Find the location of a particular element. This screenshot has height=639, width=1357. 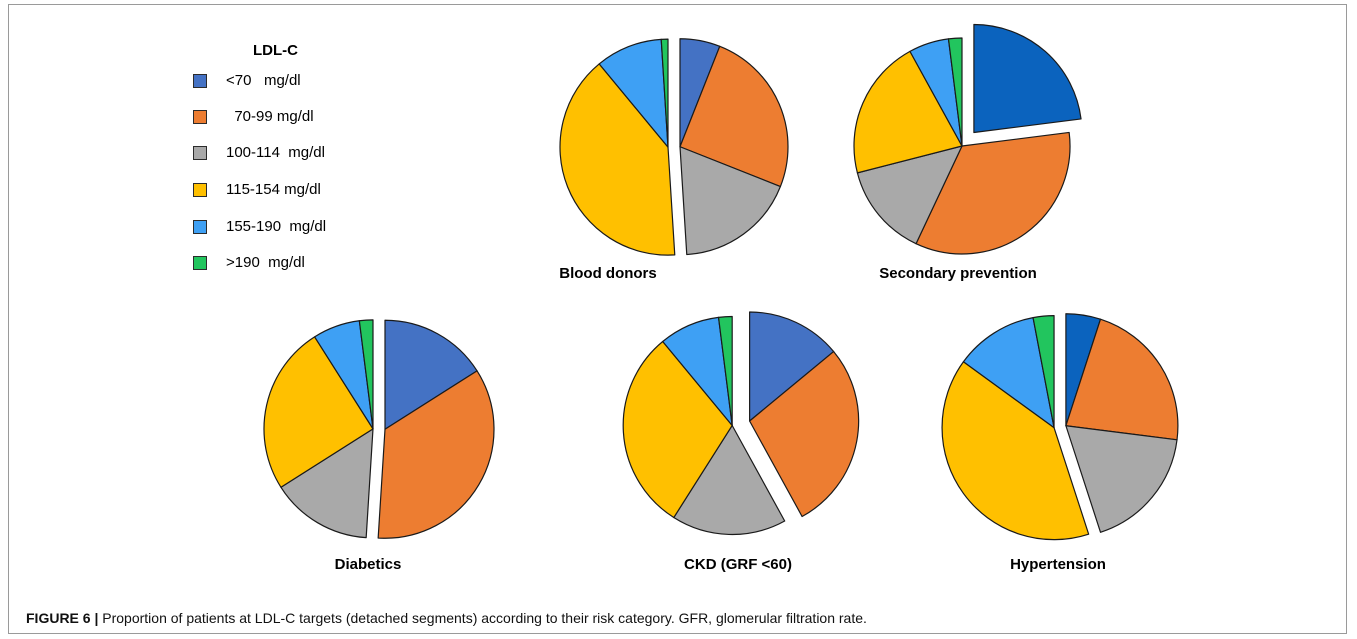

pie-title: CKD (GRF <60) is located at coordinates (738, 564).